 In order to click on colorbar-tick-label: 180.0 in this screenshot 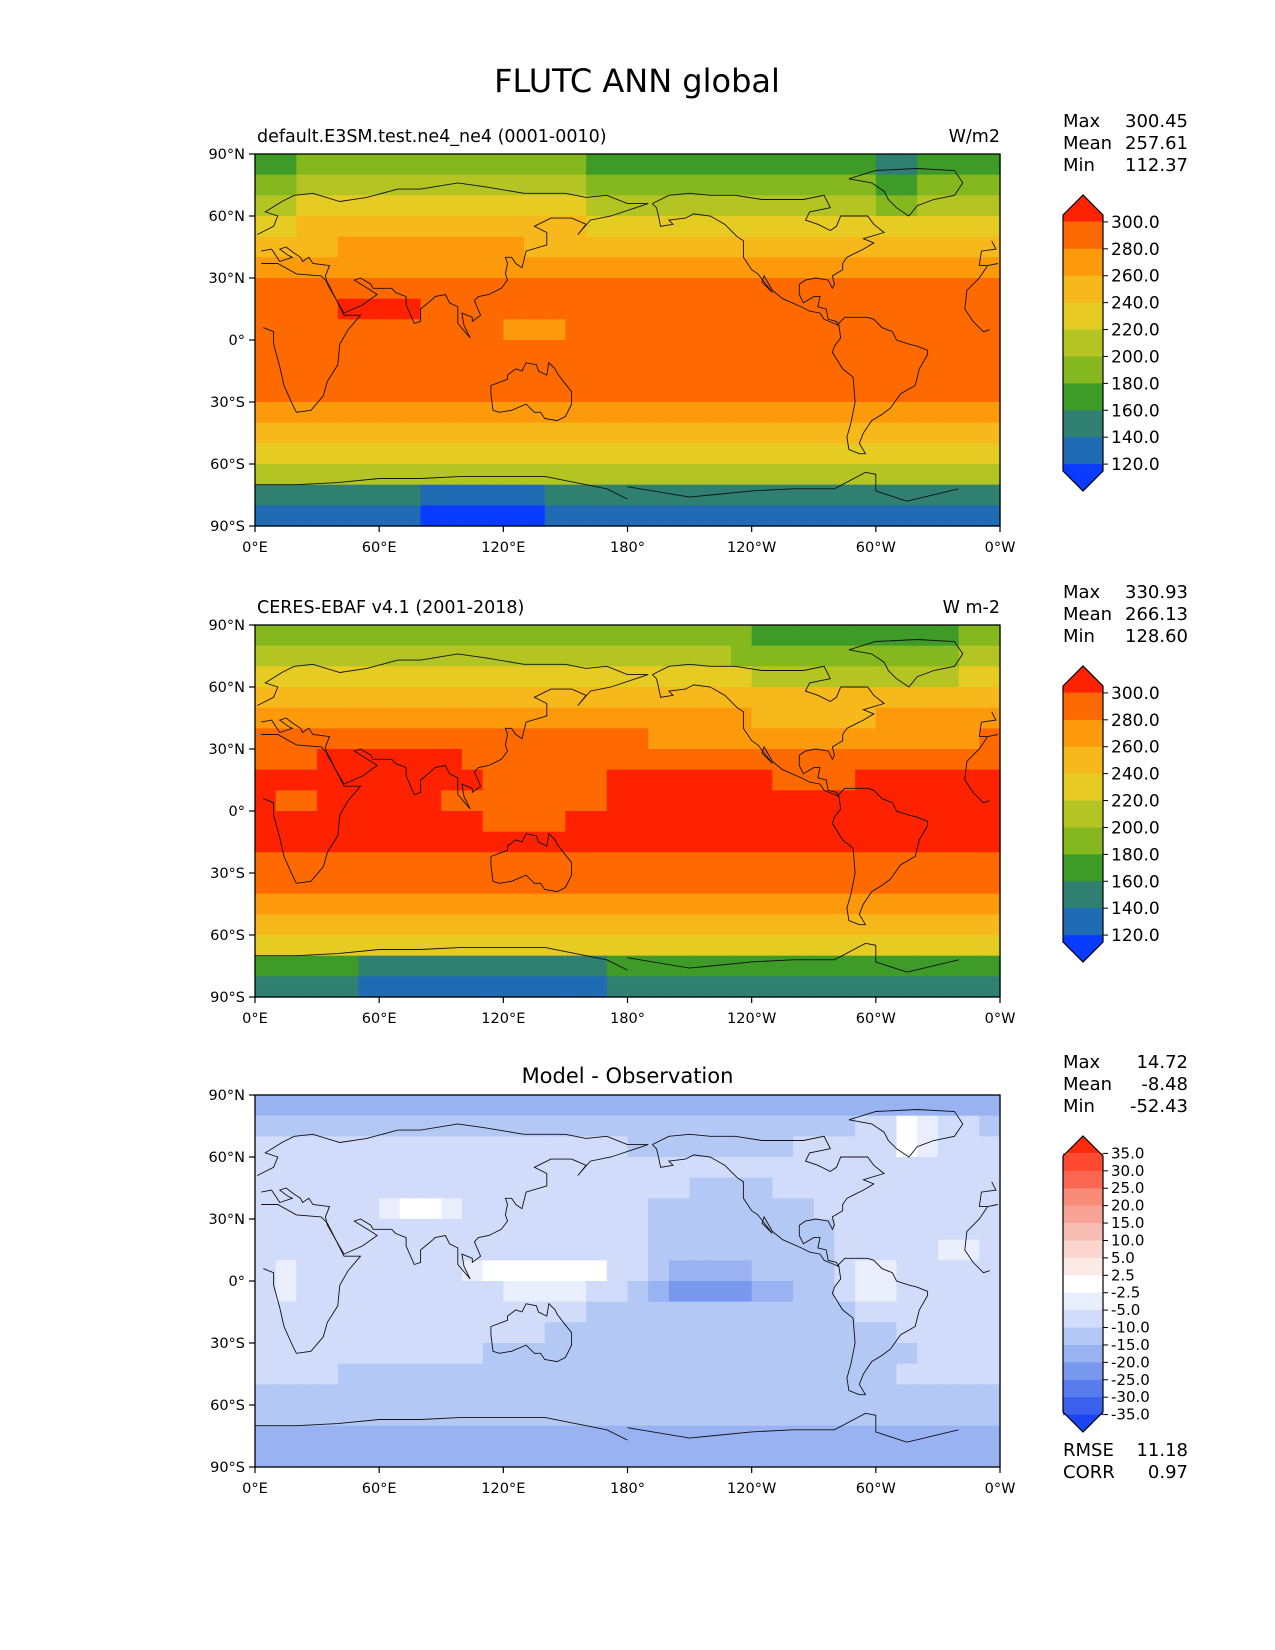, I will do `click(1135, 855)`.